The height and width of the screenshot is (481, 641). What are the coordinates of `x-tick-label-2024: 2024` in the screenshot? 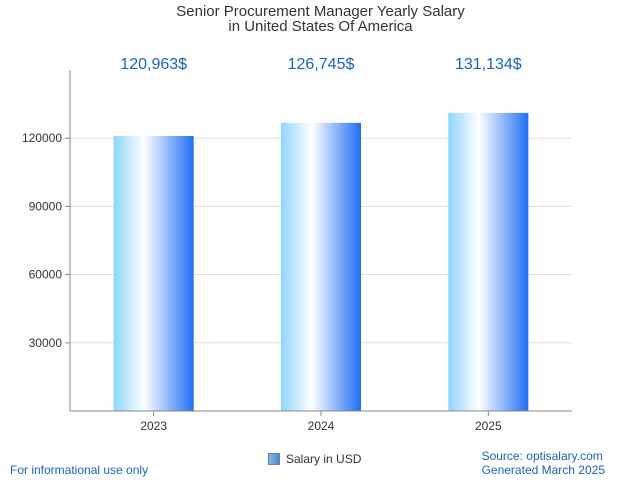 It's located at (321, 426).